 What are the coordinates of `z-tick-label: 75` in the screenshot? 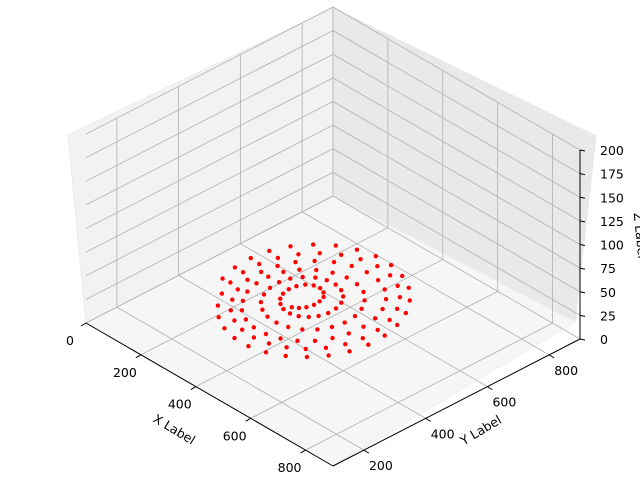 It's located at (608, 268).